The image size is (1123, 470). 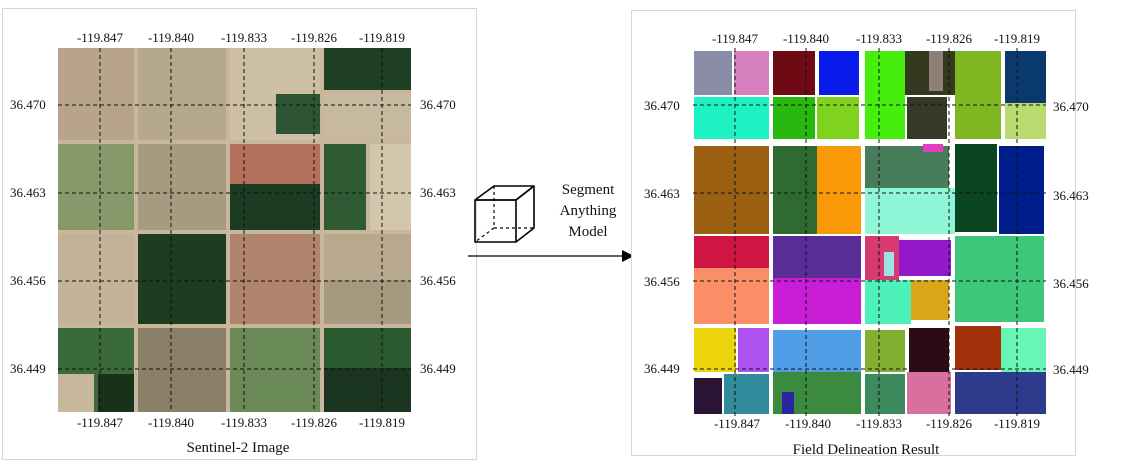 I want to click on right-lat-left-1: 36.470, so click(x=662, y=105).